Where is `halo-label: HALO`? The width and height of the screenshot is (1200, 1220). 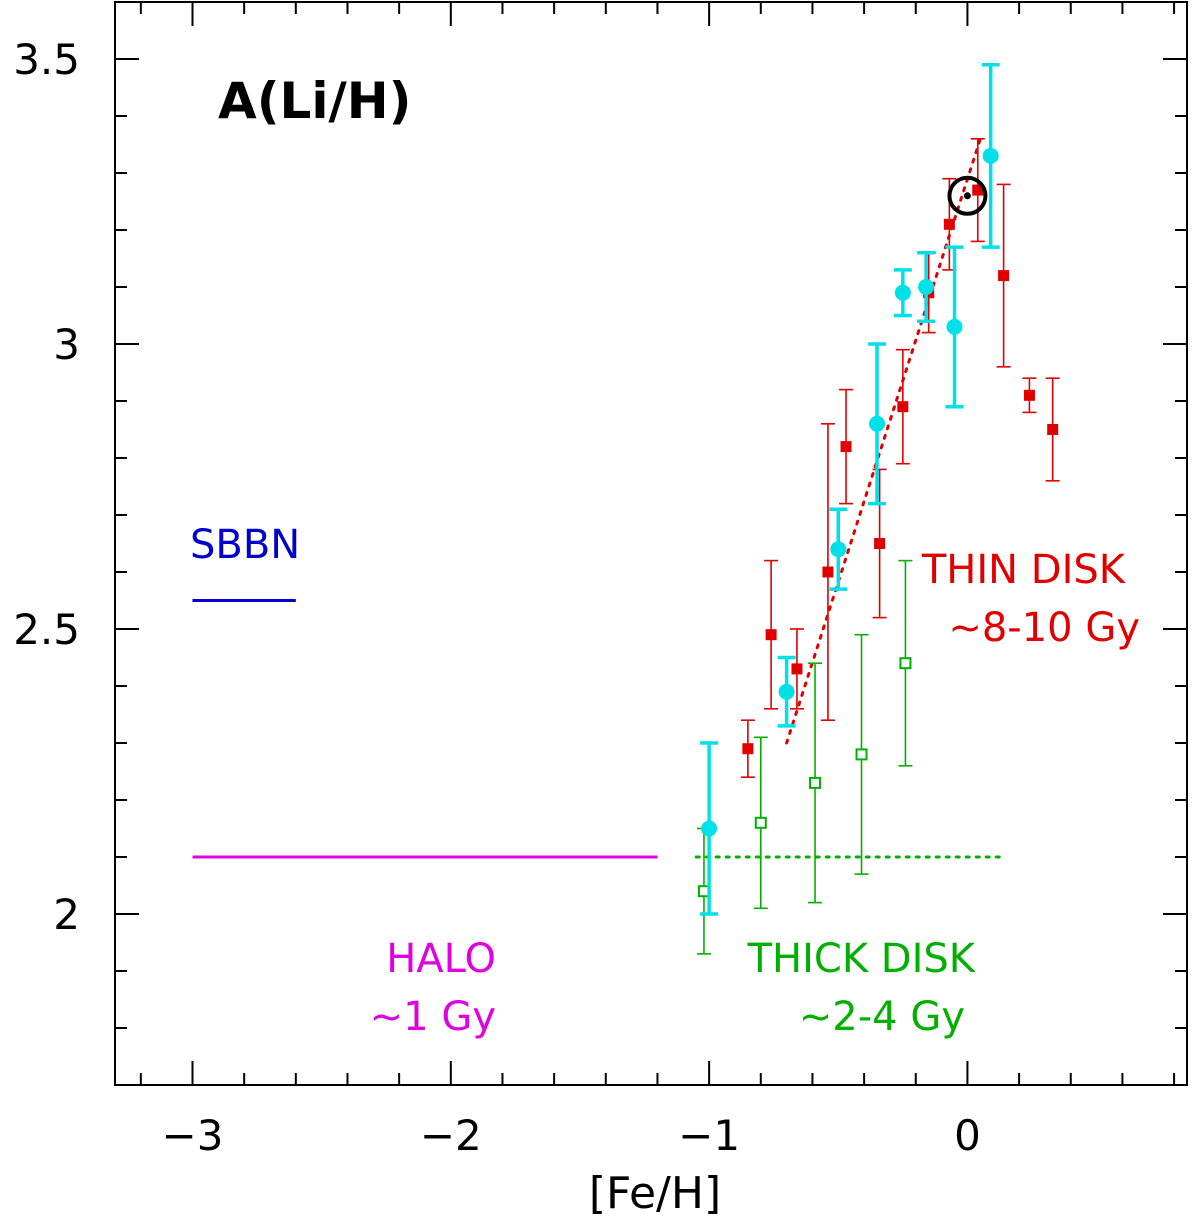 halo-label: HALO is located at coordinates (441, 959).